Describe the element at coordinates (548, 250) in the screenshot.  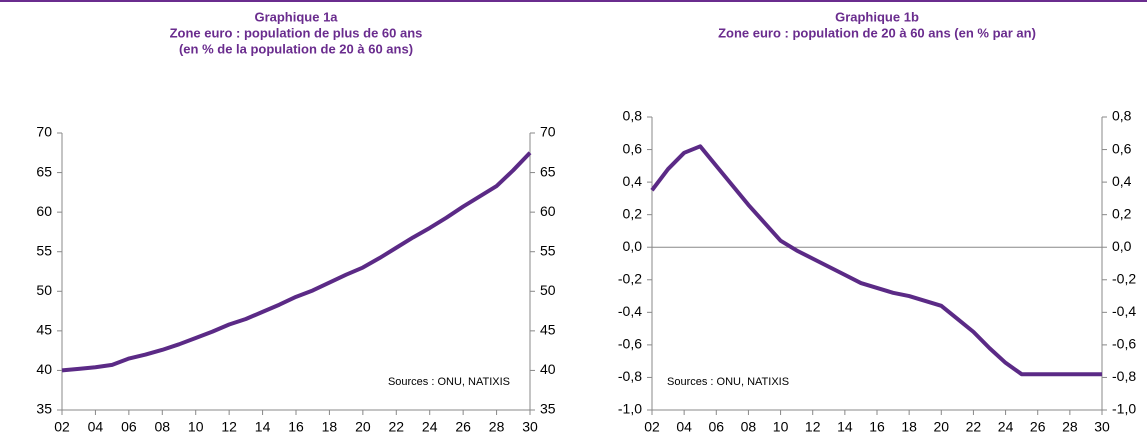
I see `y2-tick-label: 55` at that location.